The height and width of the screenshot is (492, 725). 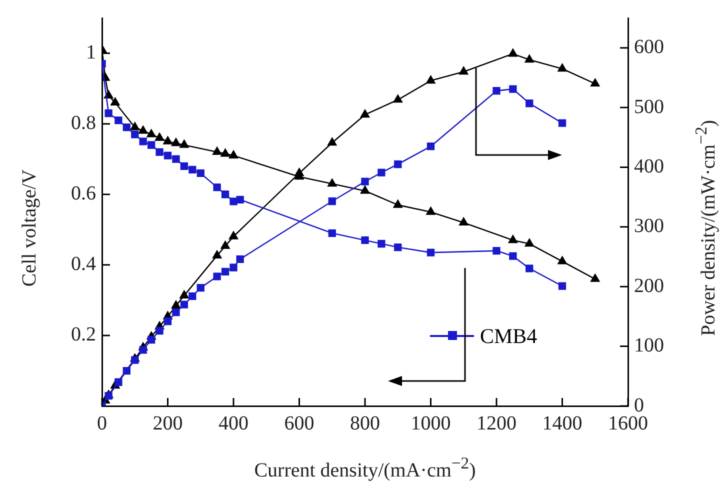 I want to click on x-tick-label: 800, so click(x=365, y=423).